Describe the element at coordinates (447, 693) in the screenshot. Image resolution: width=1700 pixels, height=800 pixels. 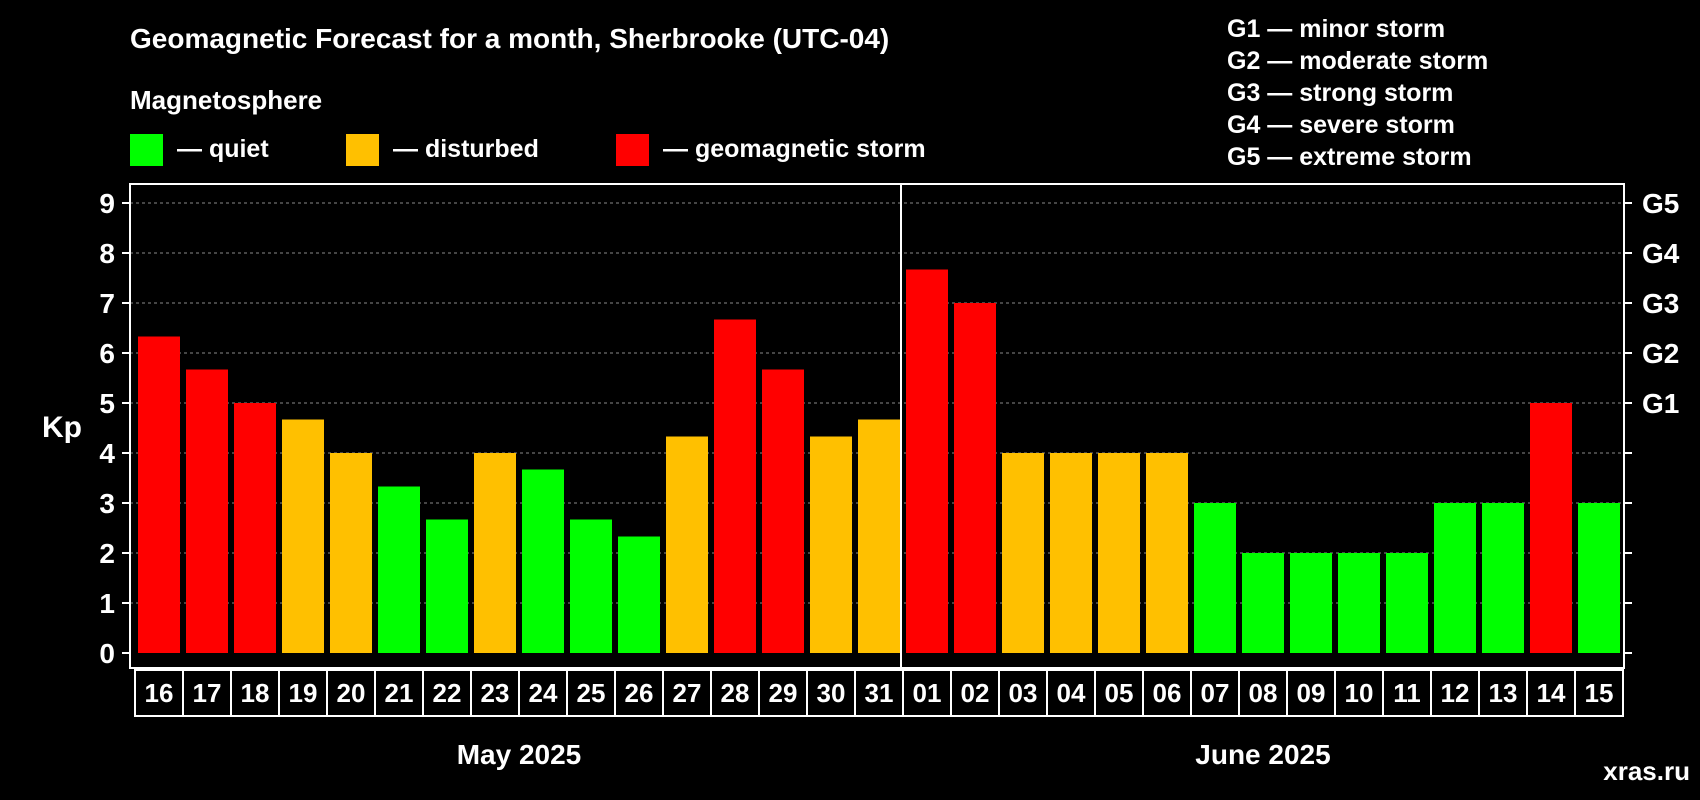
I see `x-tick-label: 22` at that location.